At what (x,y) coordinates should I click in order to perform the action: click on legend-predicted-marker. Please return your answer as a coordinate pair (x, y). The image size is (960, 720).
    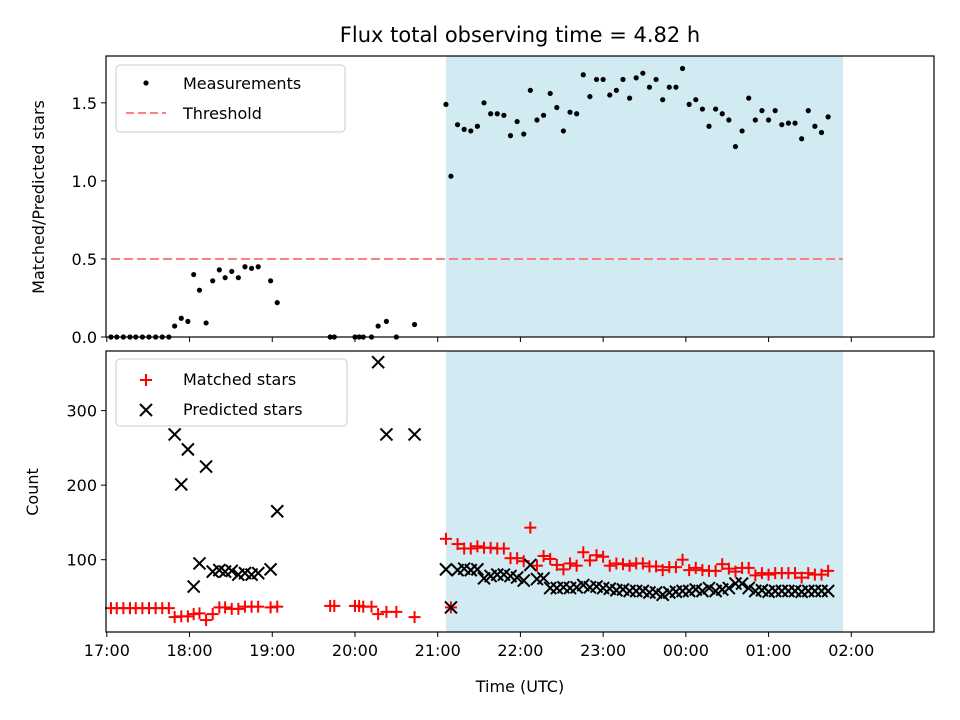
    Looking at the image, I should click on (146, 410).